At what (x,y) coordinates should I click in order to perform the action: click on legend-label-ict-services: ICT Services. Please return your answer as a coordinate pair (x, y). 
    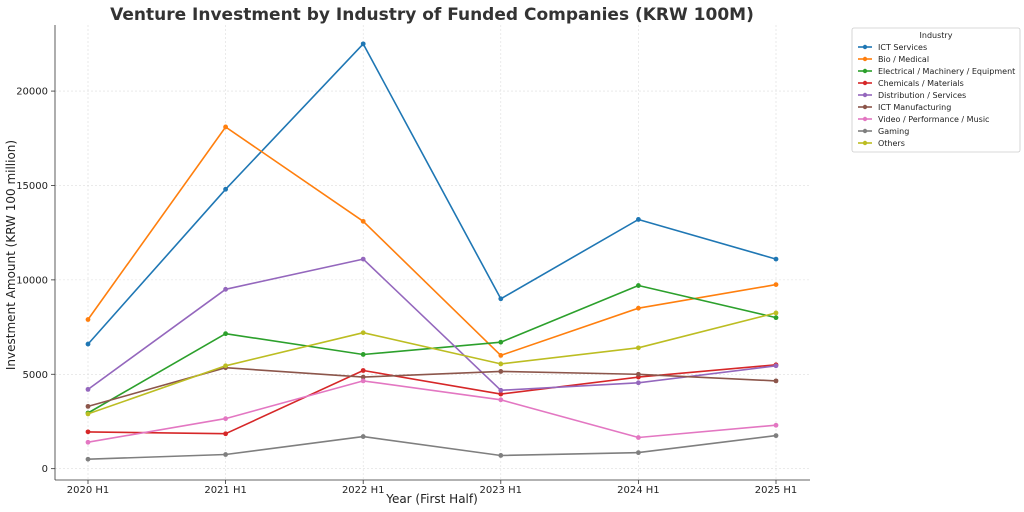
    Looking at the image, I should click on (902, 47).